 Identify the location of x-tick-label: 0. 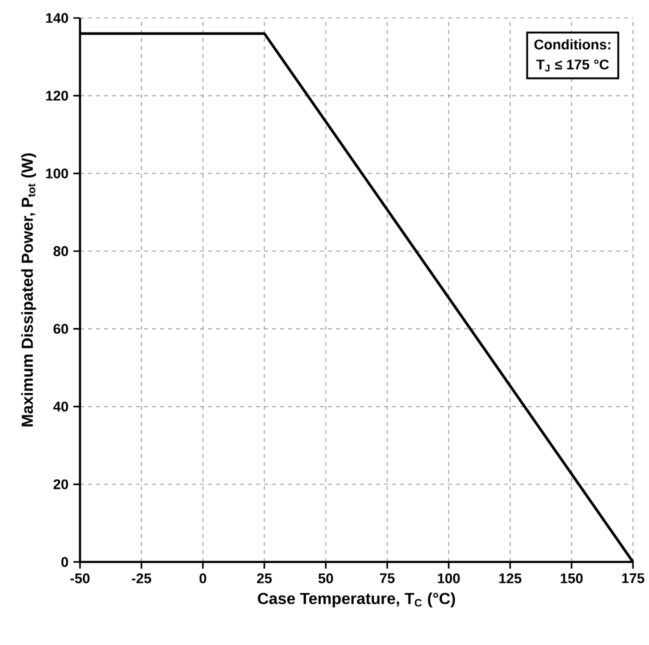
(203, 578).